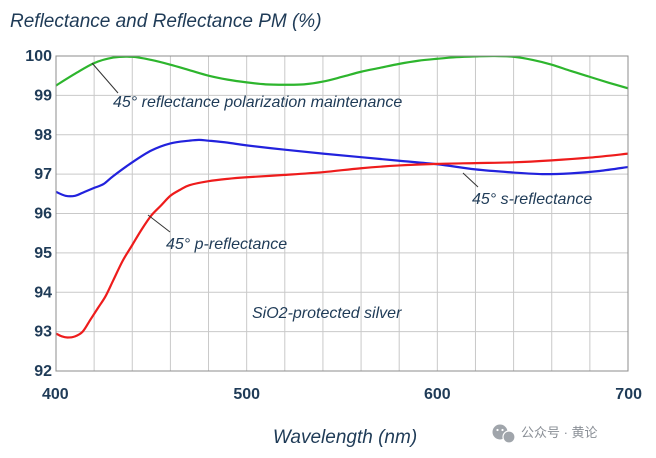  What do you see at coordinates (43, 371) in the screenshot?
I see `y-tick-label: 92` at bounding box center [43, 371].